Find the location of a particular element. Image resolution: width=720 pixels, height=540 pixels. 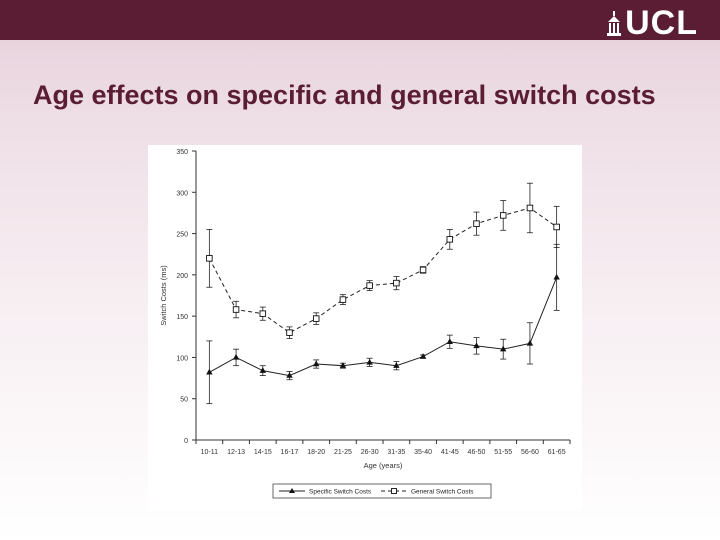

x-tick-label: 18-20 is located at coordinates (316, 452).